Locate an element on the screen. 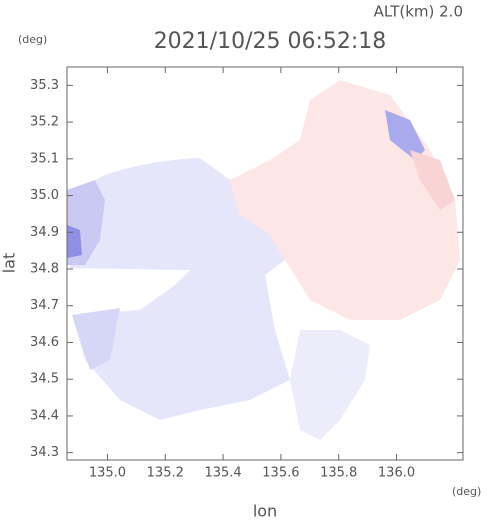  y-tick-label: 35.1 is located at coordinates (44, 158).